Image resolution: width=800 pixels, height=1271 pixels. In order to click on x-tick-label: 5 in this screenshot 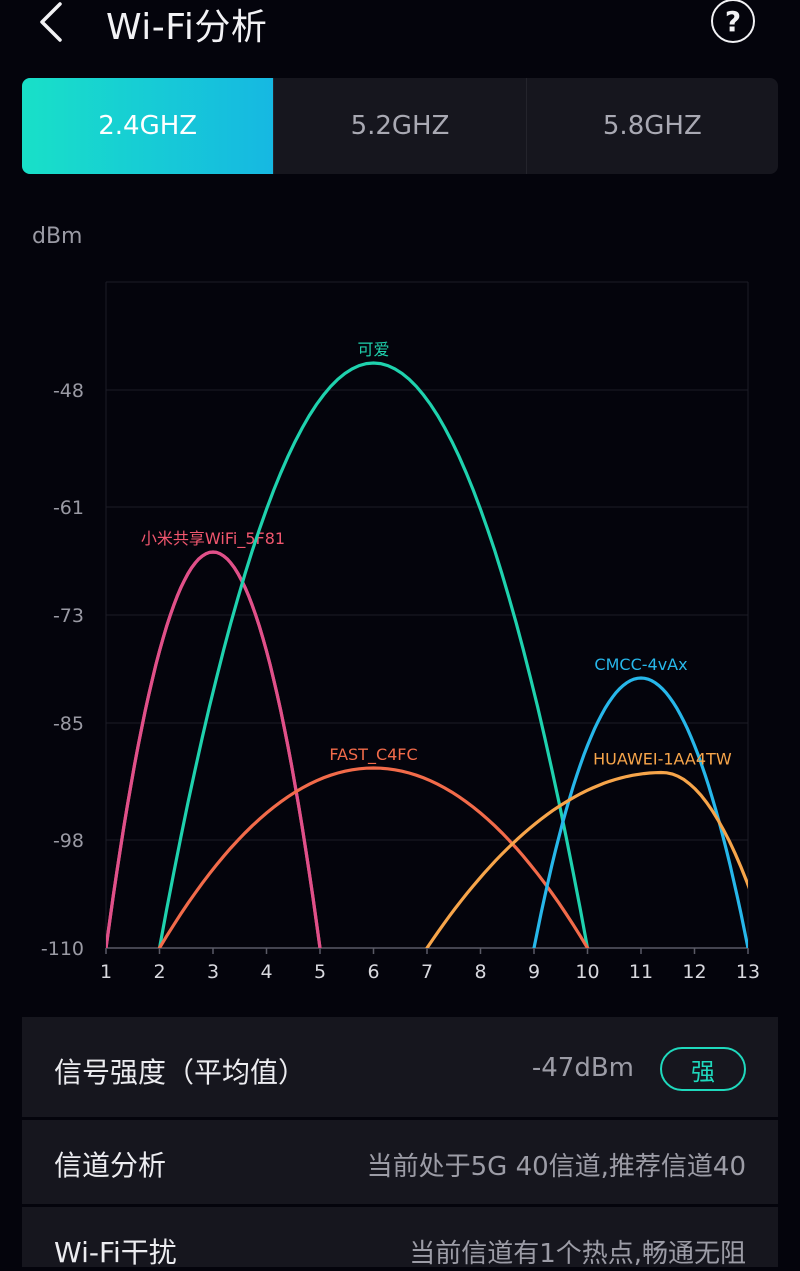, I will do `click(320, 972)`.